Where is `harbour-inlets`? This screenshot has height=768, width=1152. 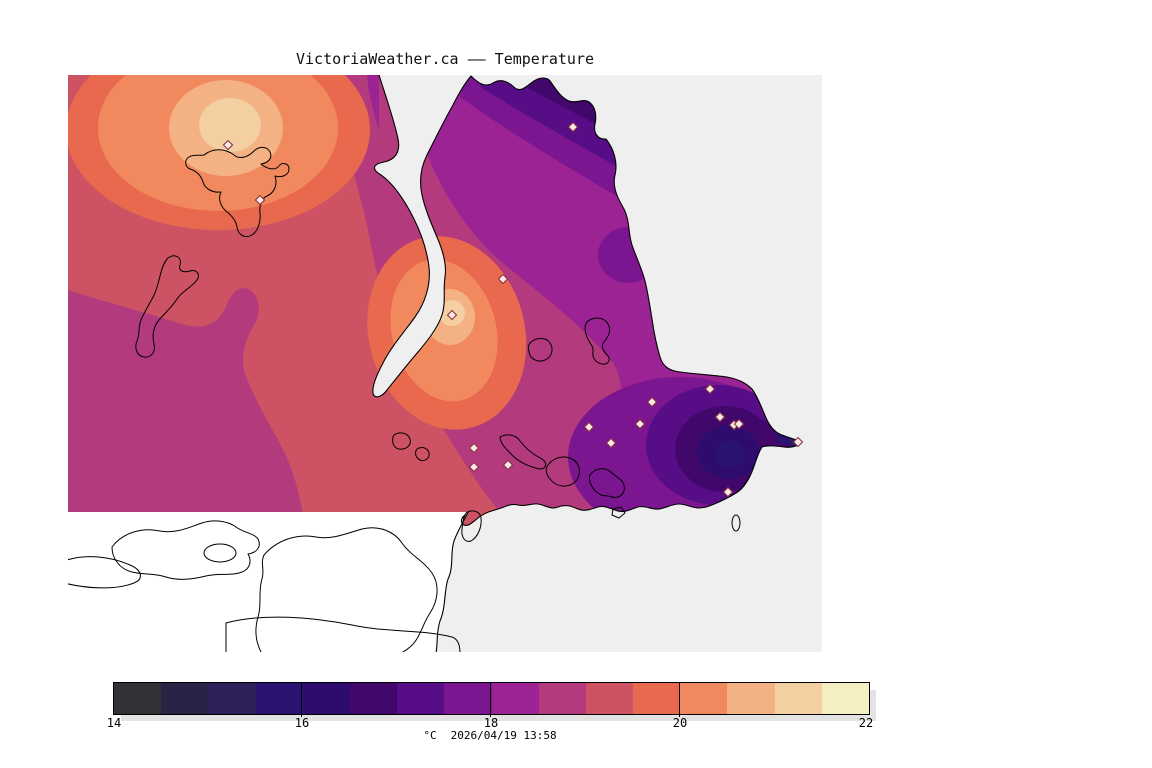
harbour-inlets is located at coordinates (562, 466).